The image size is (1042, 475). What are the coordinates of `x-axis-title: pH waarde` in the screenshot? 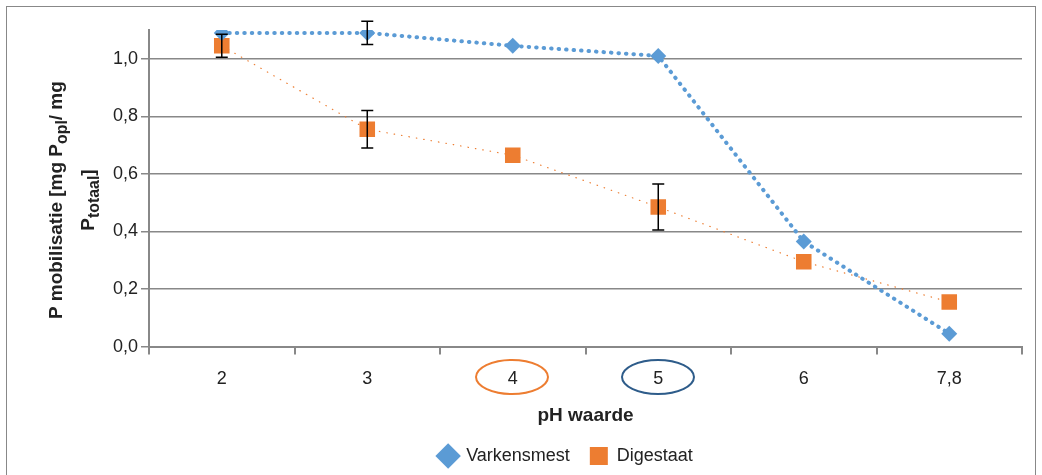 It's located at (585, 414).